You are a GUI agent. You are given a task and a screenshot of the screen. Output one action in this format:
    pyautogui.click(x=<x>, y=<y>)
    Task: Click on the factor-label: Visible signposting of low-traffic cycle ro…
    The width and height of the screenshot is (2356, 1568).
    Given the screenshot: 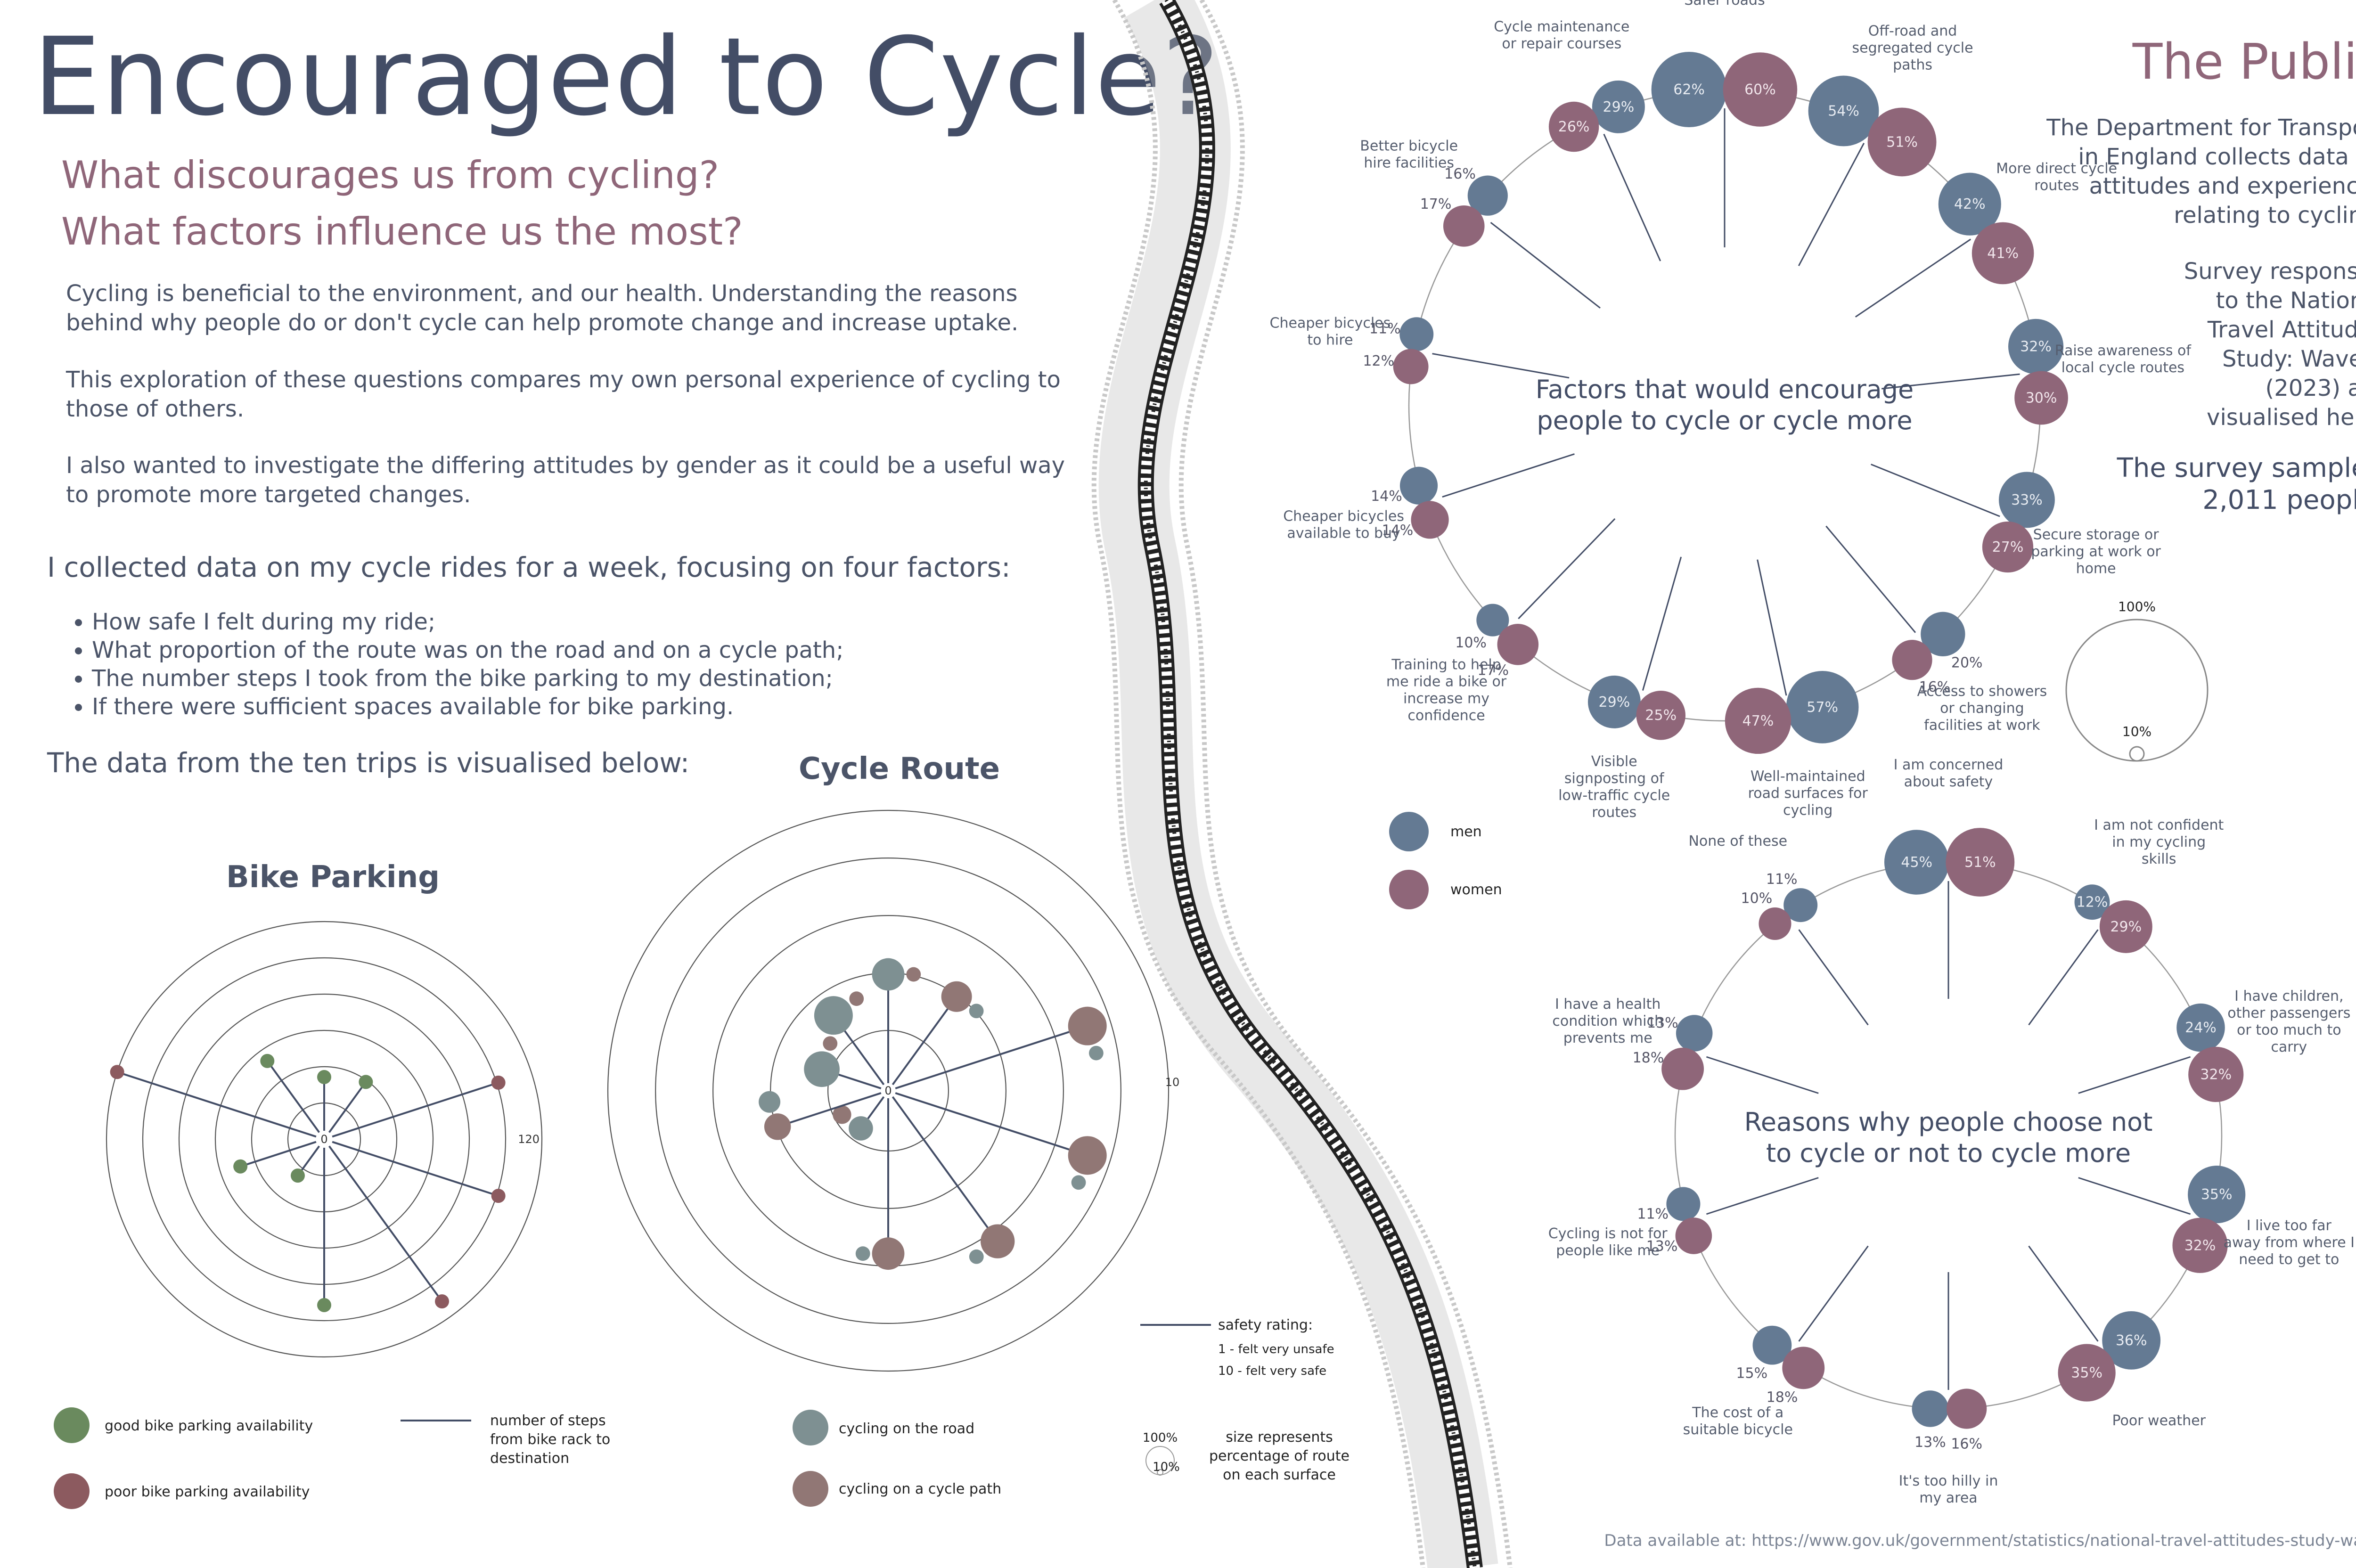 What is the action you would take?
    pyautogui.click(x=1614, y=787)
    